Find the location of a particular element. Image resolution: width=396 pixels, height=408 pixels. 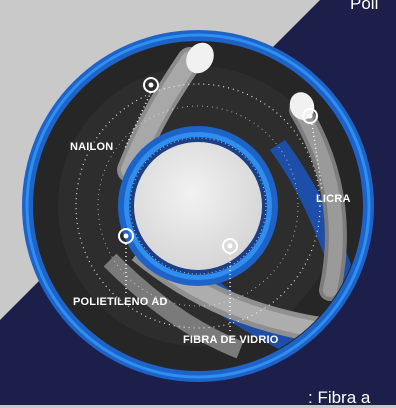

white-core is located at coordinates (198, 206).